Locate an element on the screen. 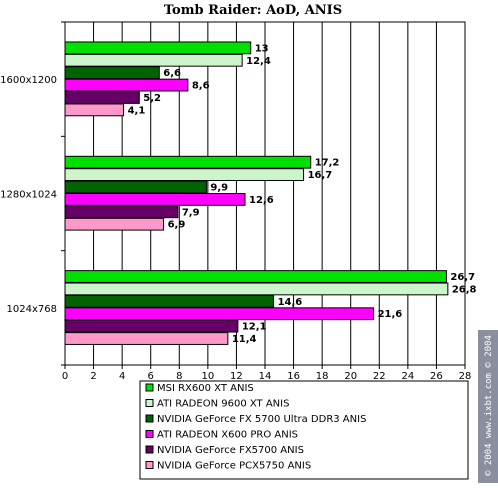 This screenshot has width=498, height=488. x-tick-label: 2 is located at coordinates (93, 376).